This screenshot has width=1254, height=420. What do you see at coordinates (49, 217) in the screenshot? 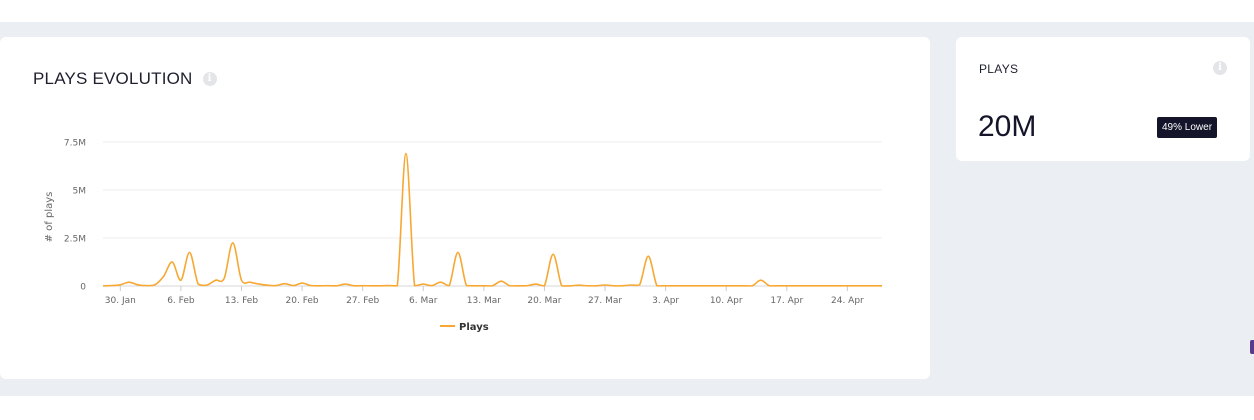
I see `y-axis-title: # of plays` at bounding box center [49, 217].